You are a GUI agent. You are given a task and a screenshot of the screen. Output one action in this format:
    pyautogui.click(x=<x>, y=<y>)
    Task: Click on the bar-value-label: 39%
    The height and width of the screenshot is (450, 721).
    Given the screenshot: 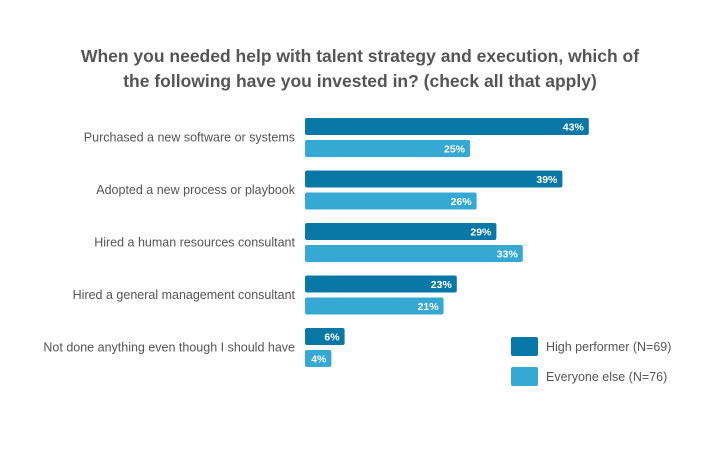 What is the action you would take?
    pyautogui.click(x=547, y=180)
    